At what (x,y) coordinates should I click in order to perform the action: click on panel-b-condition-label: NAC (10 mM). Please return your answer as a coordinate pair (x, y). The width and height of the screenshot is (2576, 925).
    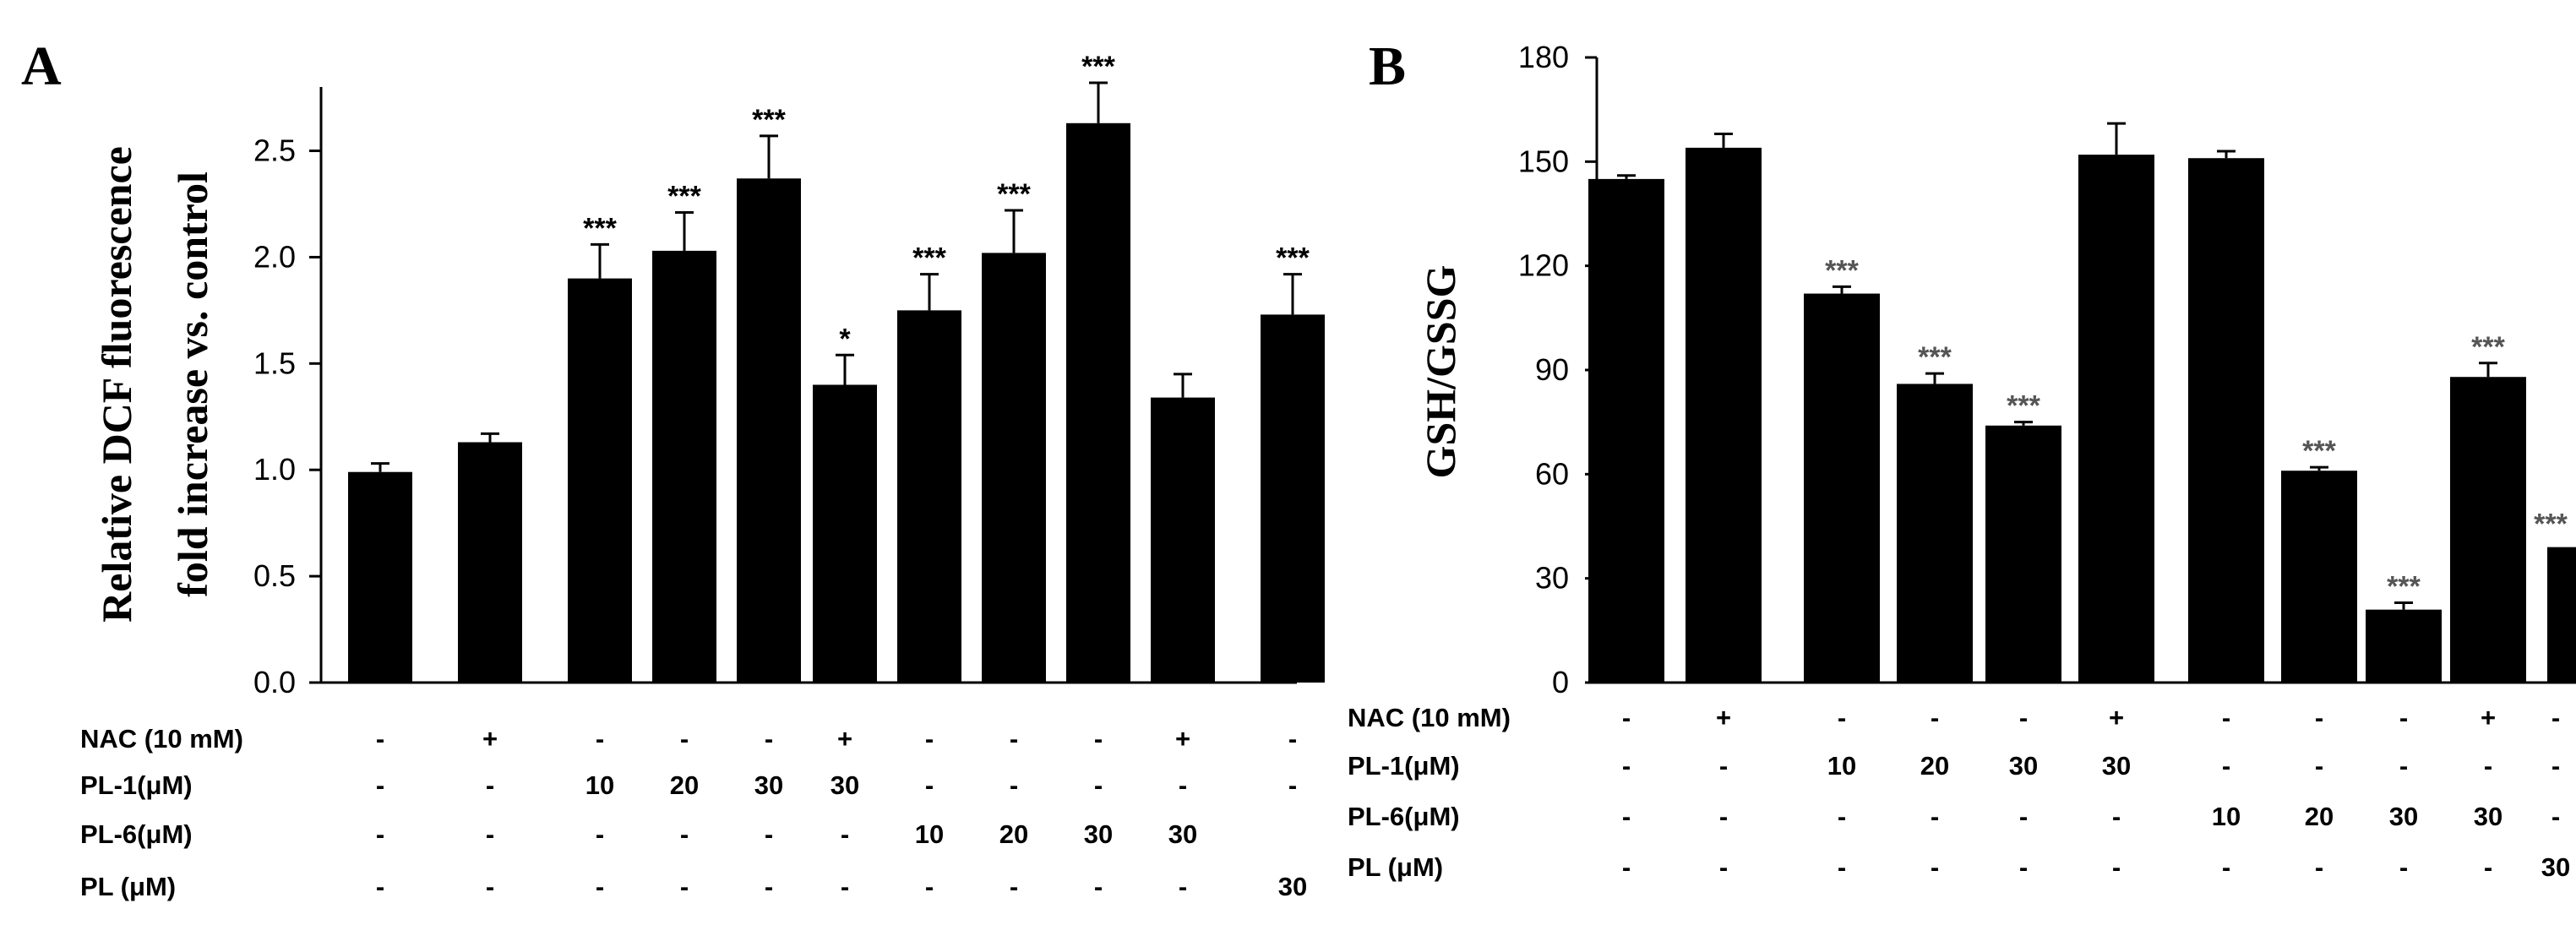
    Looking at the image, I should click on (1429, 717).